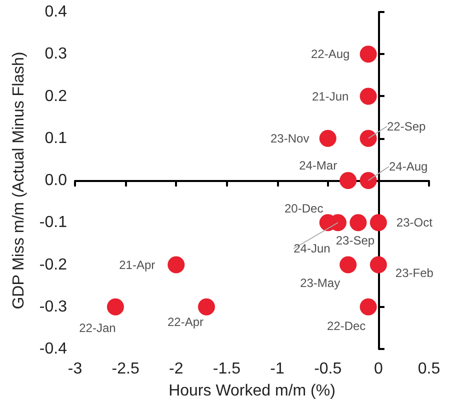  Describe the element at coordinates (312, 249) in the screenshot. I see `annotation: 24-Jun` at that location.